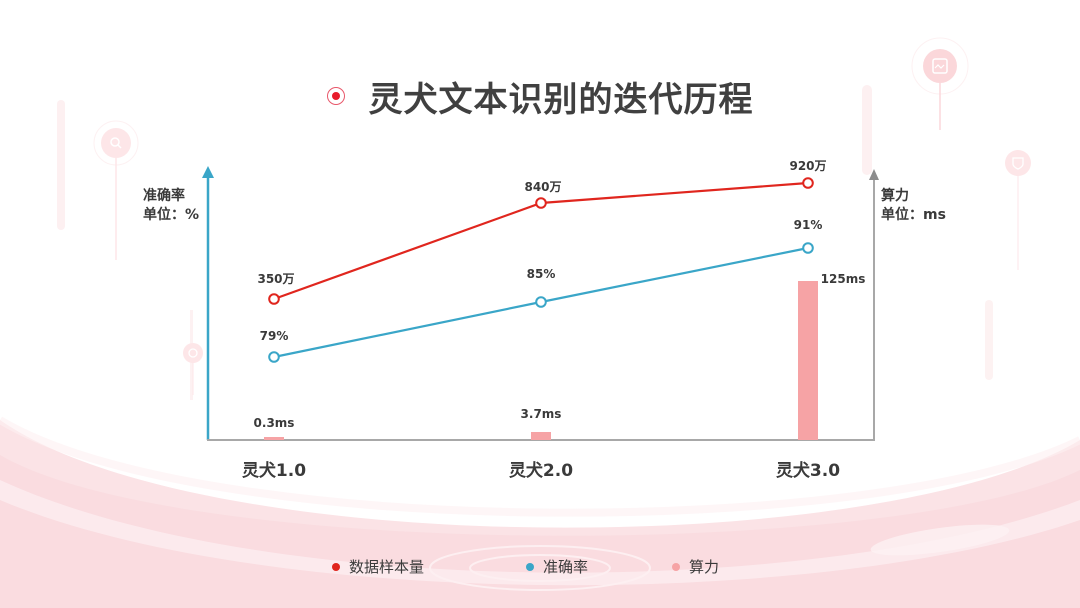 The width and height of the screenshot is (1080, 608). What do you see at coordinates (940, 83) in the screenshot?
I see `image-pin-icon` at bounding box center [940, 83].